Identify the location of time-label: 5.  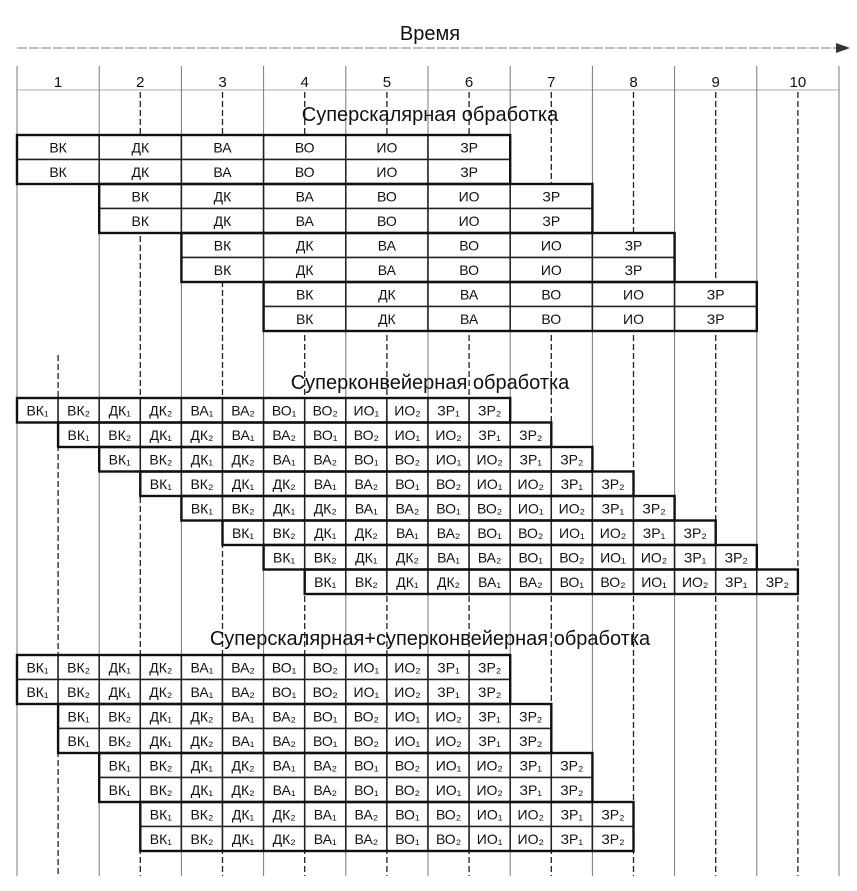
(387, 82).